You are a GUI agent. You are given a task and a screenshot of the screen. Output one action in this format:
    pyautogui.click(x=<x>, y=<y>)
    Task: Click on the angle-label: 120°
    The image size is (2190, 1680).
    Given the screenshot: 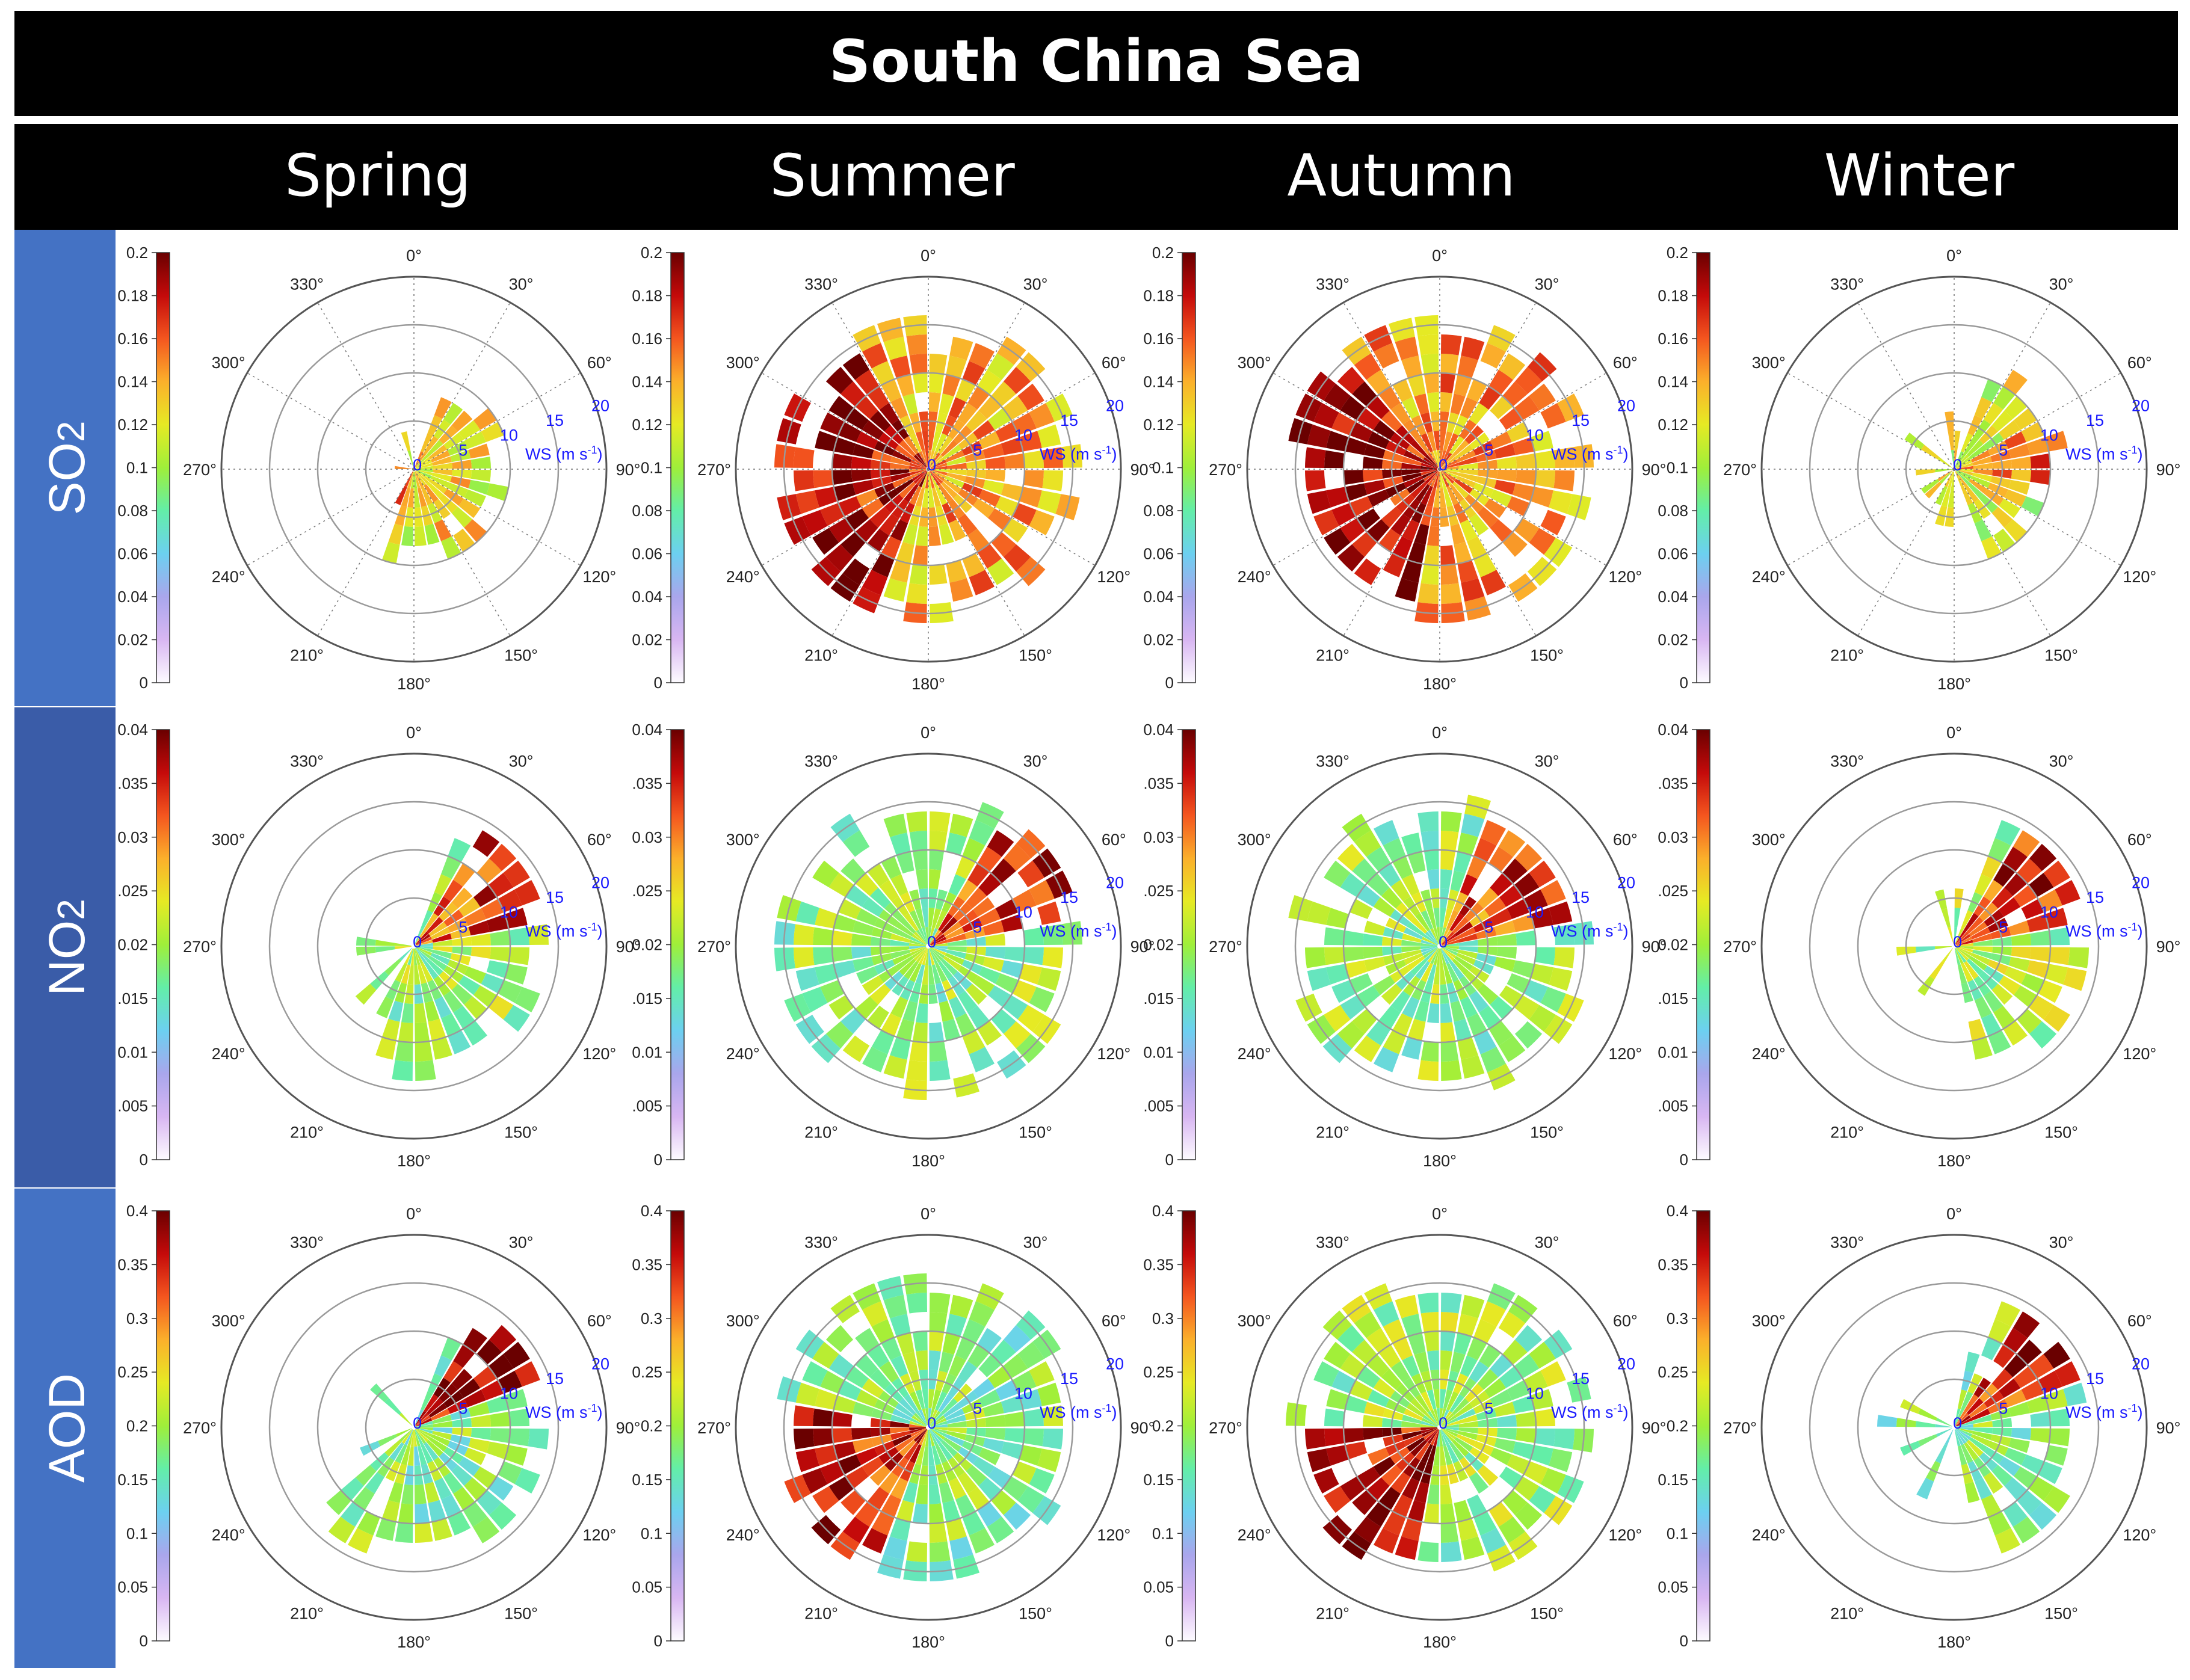 What is the action you would take?
    pyautogui.click(x=2139, y=1535)
    